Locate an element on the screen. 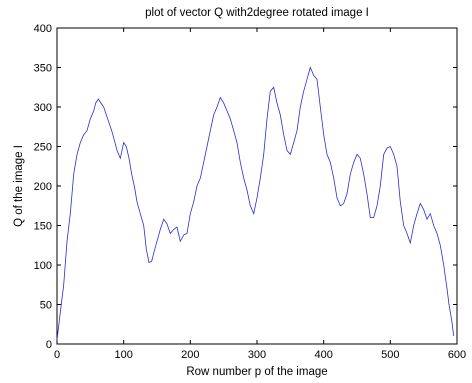 This screenshot has width=472, height=383. x-tick-label: 100 is located at coordinates (123, 355).